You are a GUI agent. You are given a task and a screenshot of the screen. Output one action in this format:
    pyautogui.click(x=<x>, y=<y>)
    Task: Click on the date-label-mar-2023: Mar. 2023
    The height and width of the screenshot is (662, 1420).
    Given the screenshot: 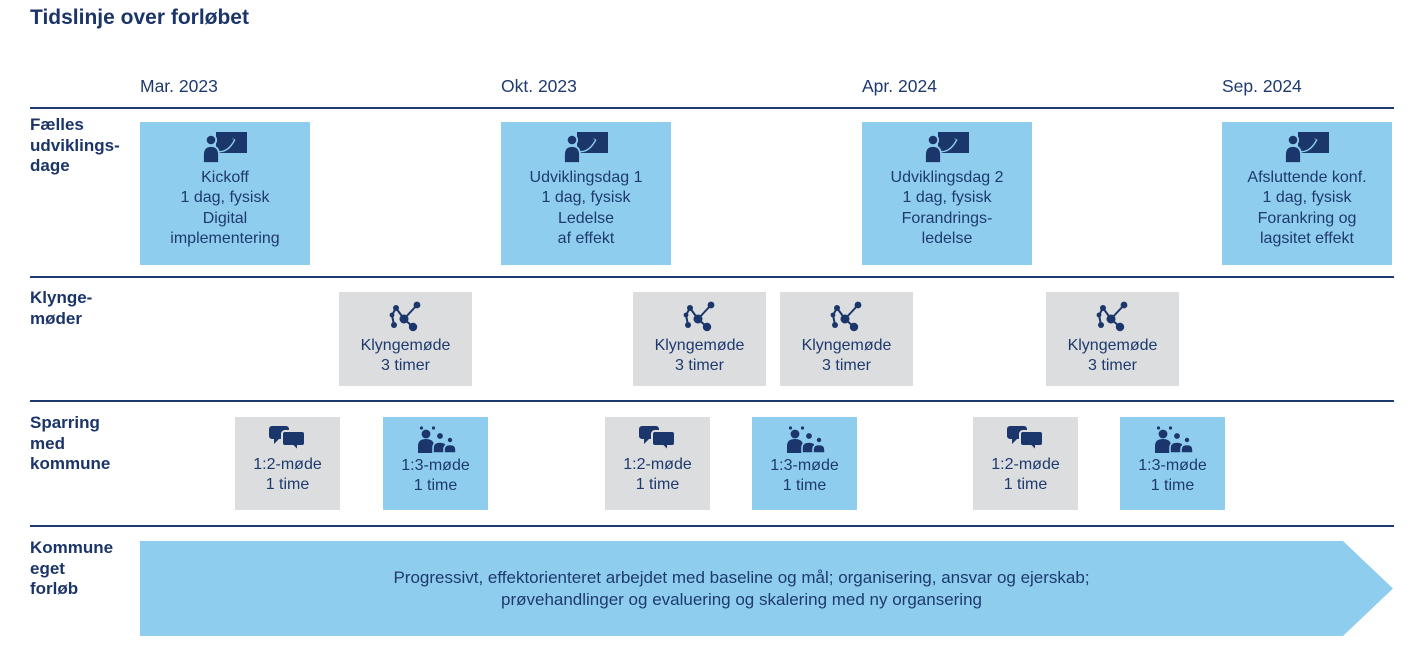 What is the action you would take?
    pyautogui.click(x=179, y=86)
    